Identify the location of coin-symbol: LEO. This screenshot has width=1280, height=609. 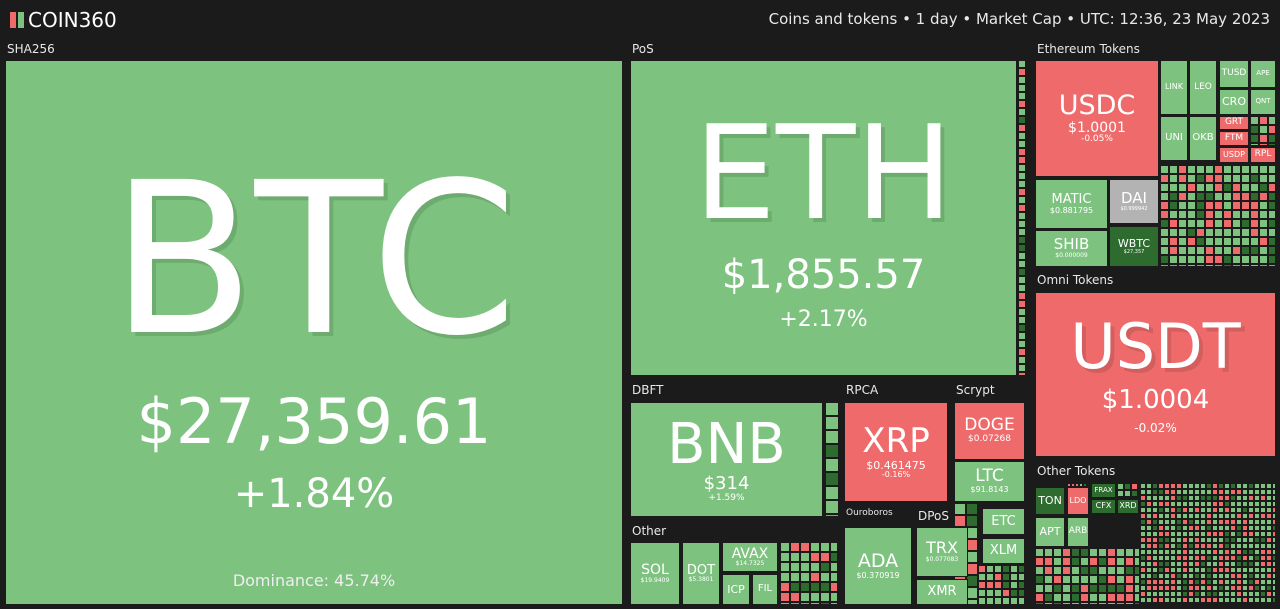
(1203, 86).